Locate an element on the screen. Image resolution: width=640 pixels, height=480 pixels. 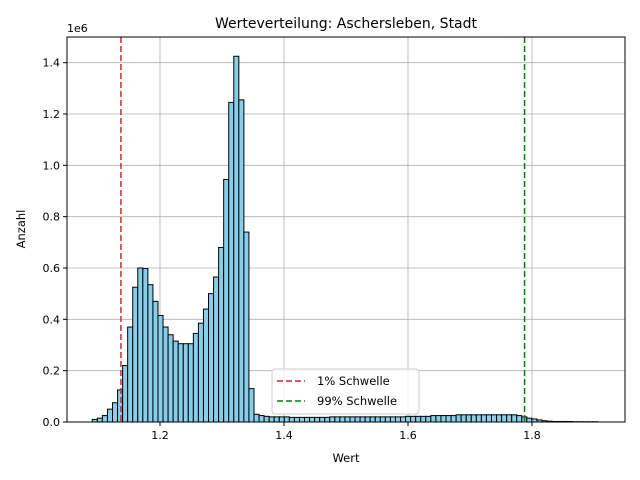
legend: 1% Schwelle 99% Schwelle is located at coordinates (345, 391).